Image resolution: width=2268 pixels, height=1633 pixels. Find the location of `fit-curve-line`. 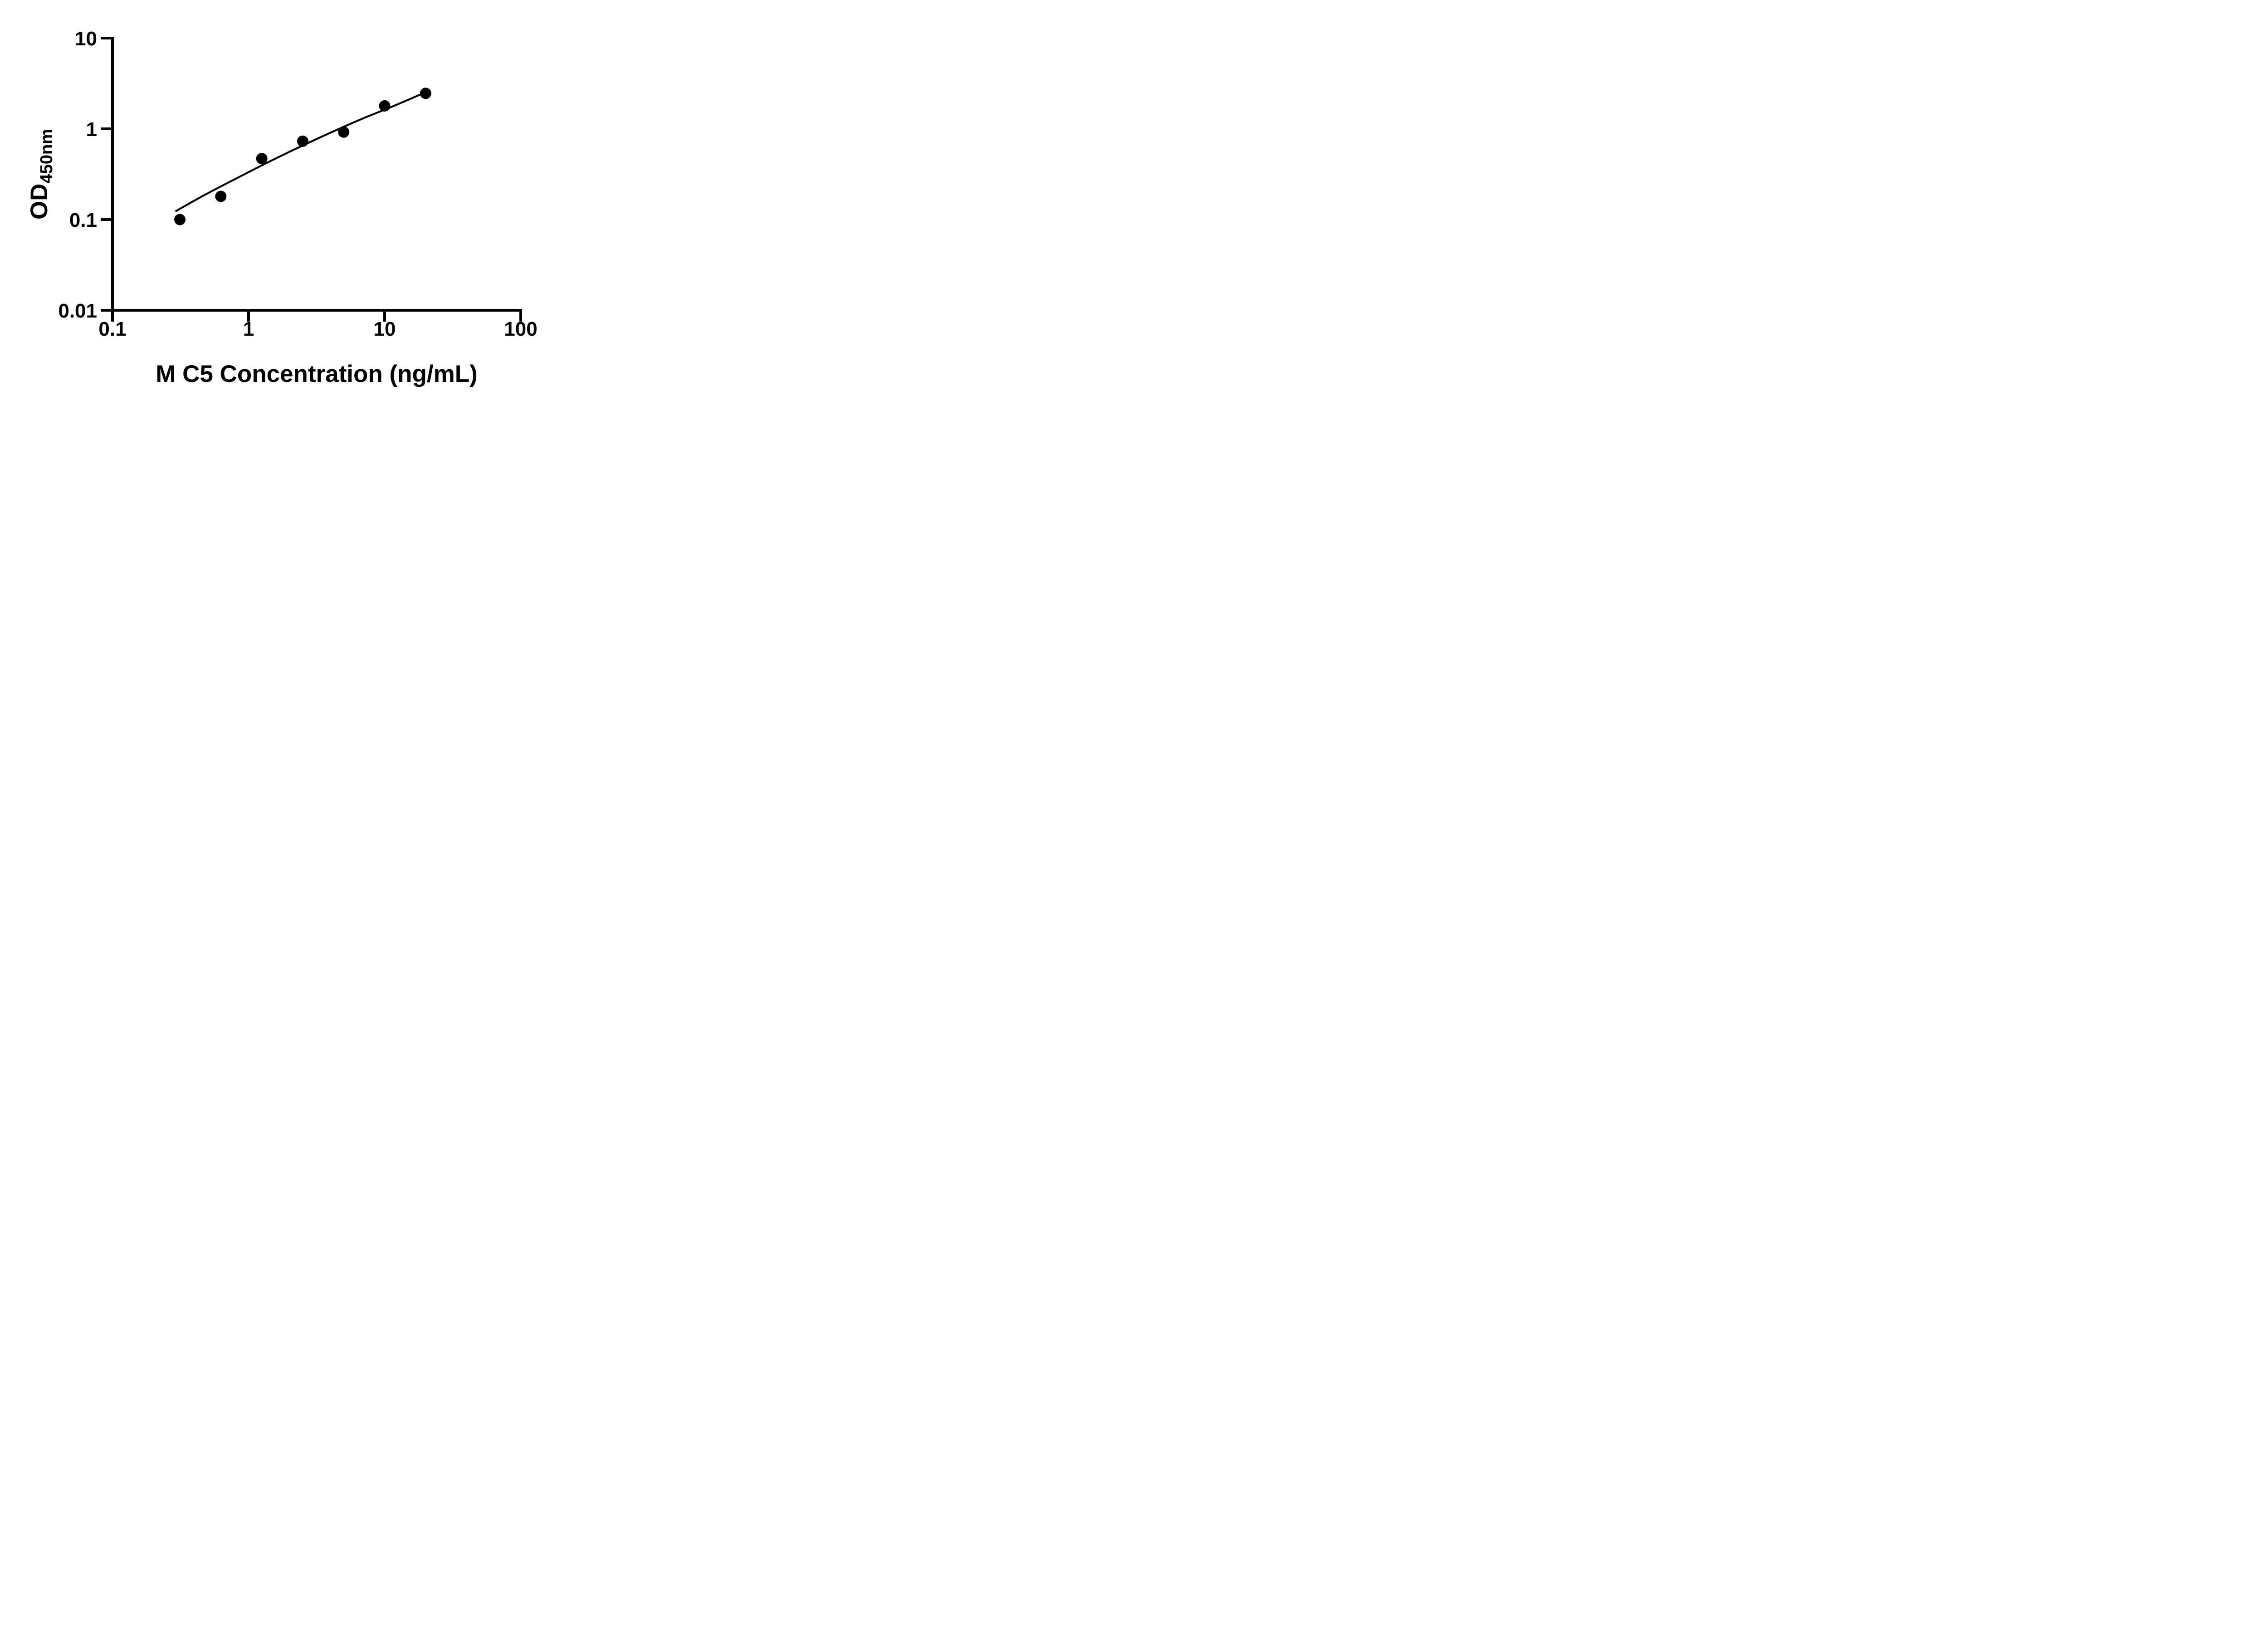

fit-curve-line is located at coordinates (298, 152).